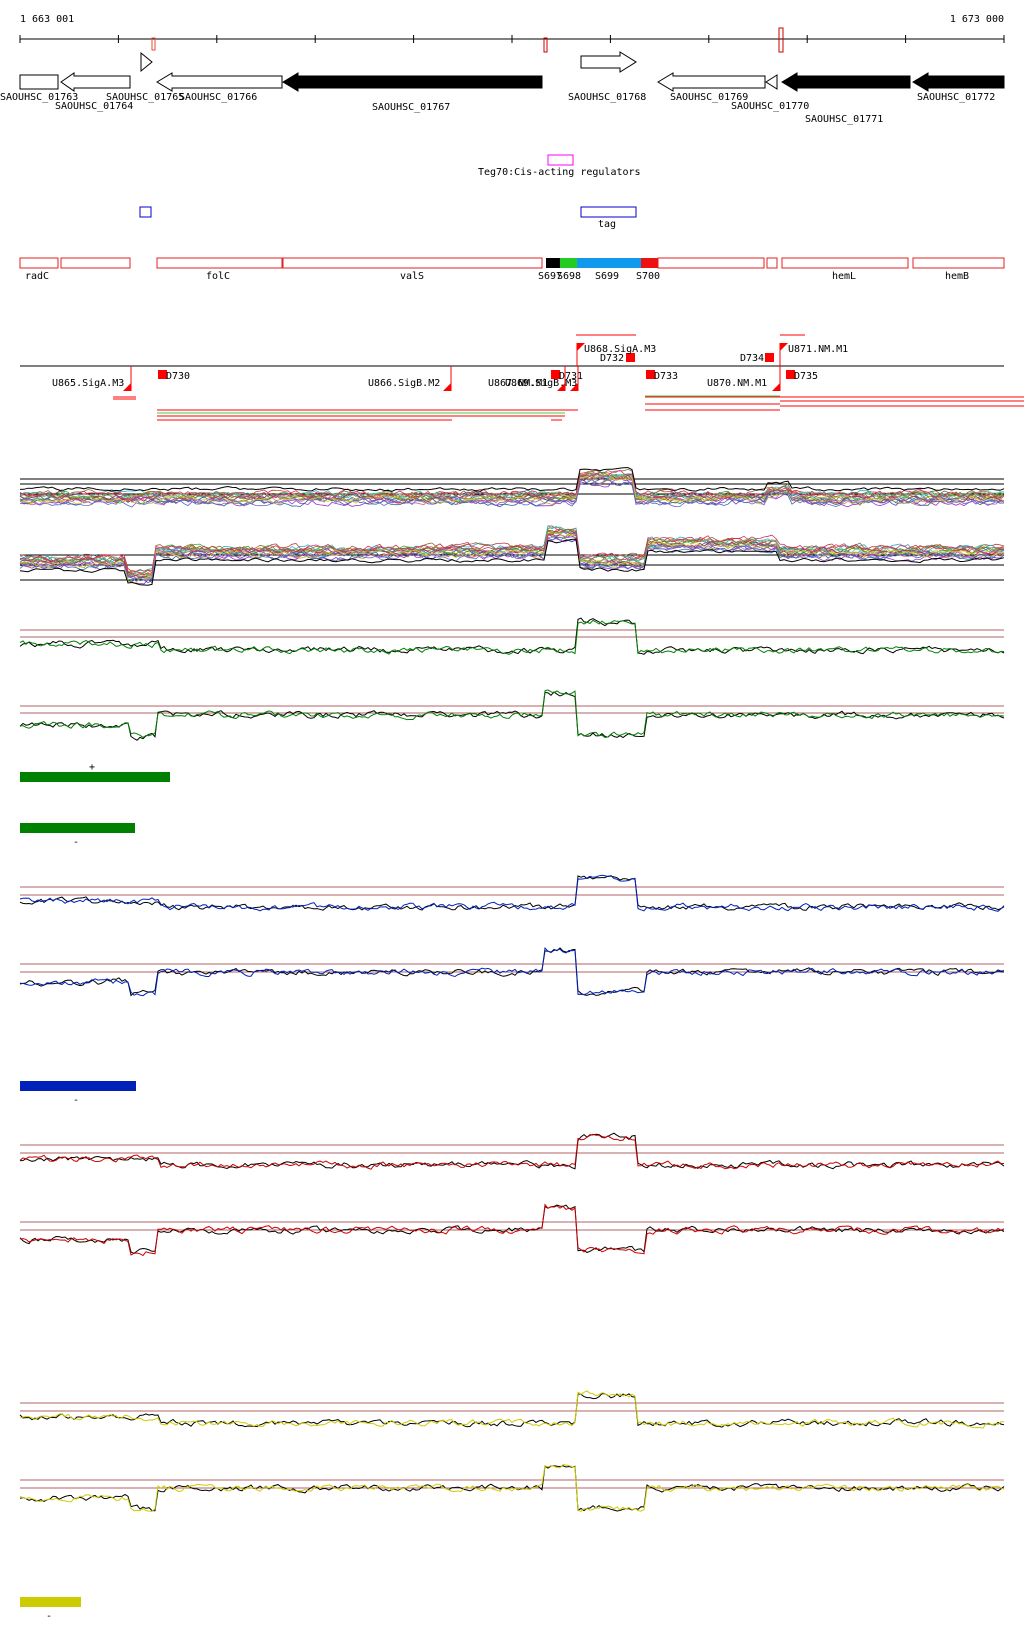 The width and height of the screenshot is (1024, 1640). I want to click on feature-label: D730, so click(178, 376).